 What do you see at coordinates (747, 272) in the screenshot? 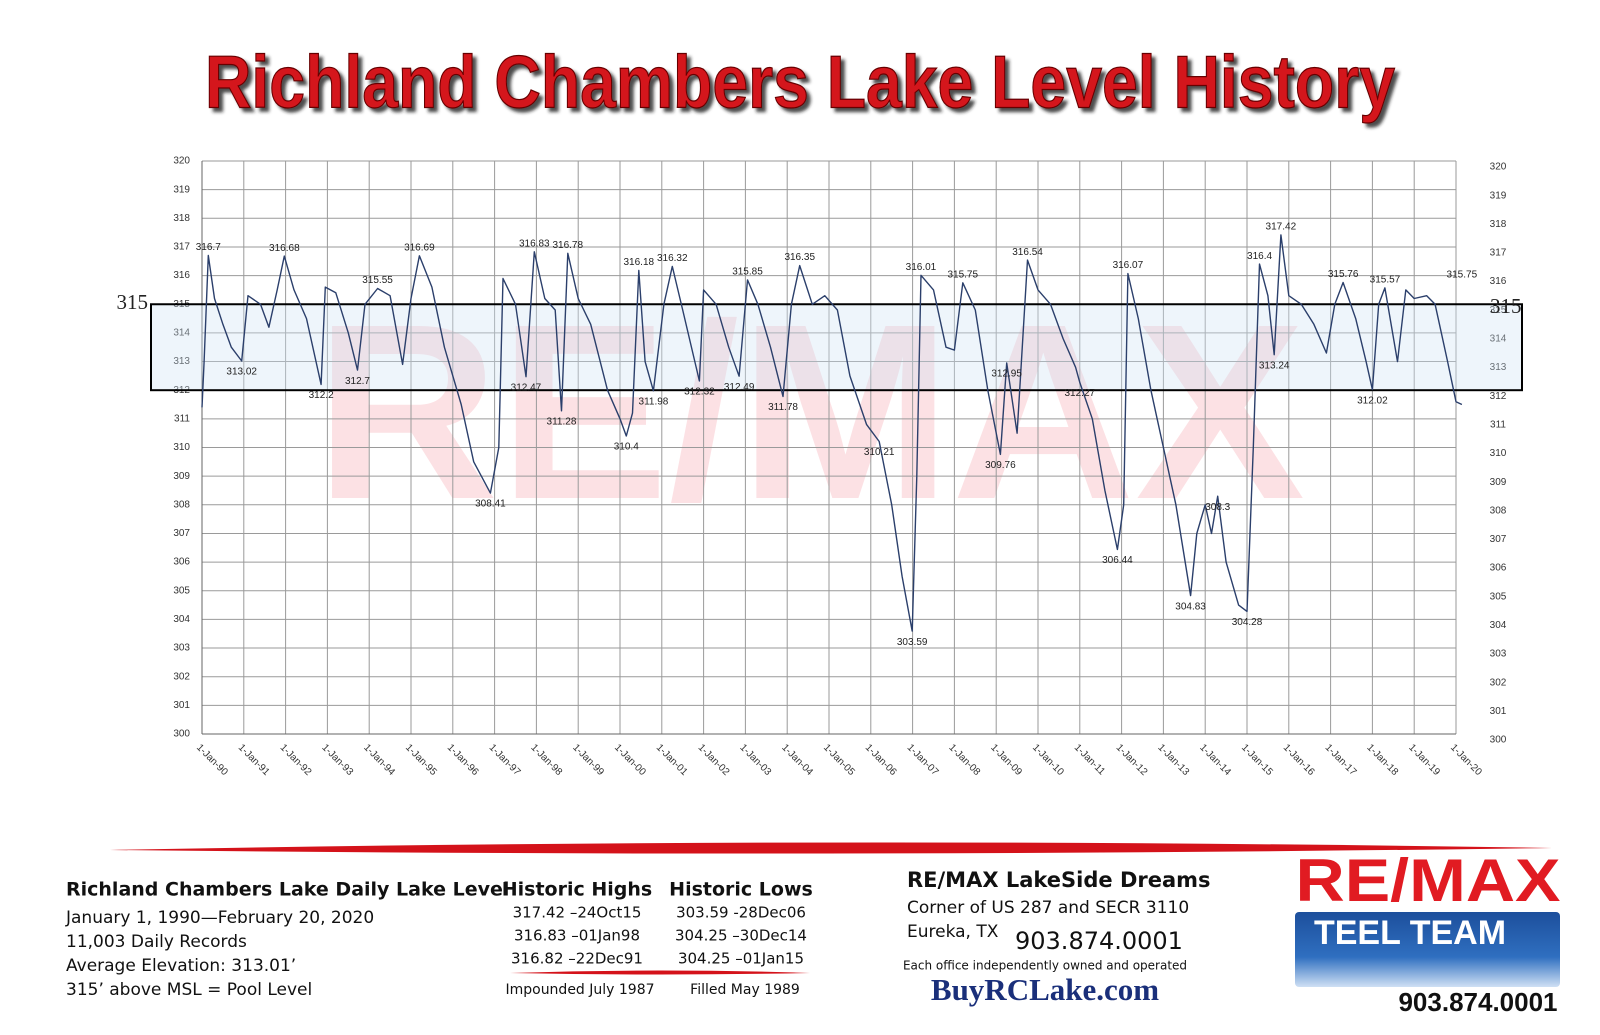
I see `data-label: 315.85` at bounding box center [747, 272].